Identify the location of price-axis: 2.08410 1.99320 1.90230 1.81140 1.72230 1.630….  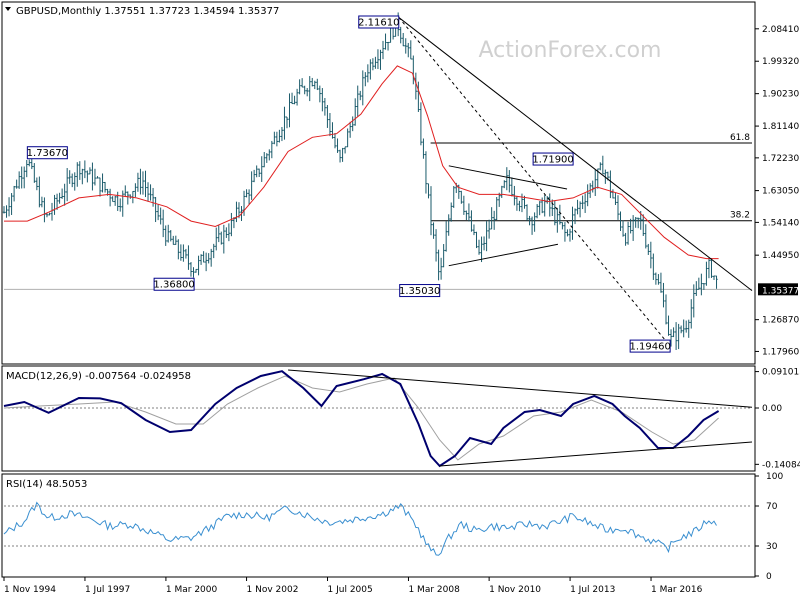
(777, 191).